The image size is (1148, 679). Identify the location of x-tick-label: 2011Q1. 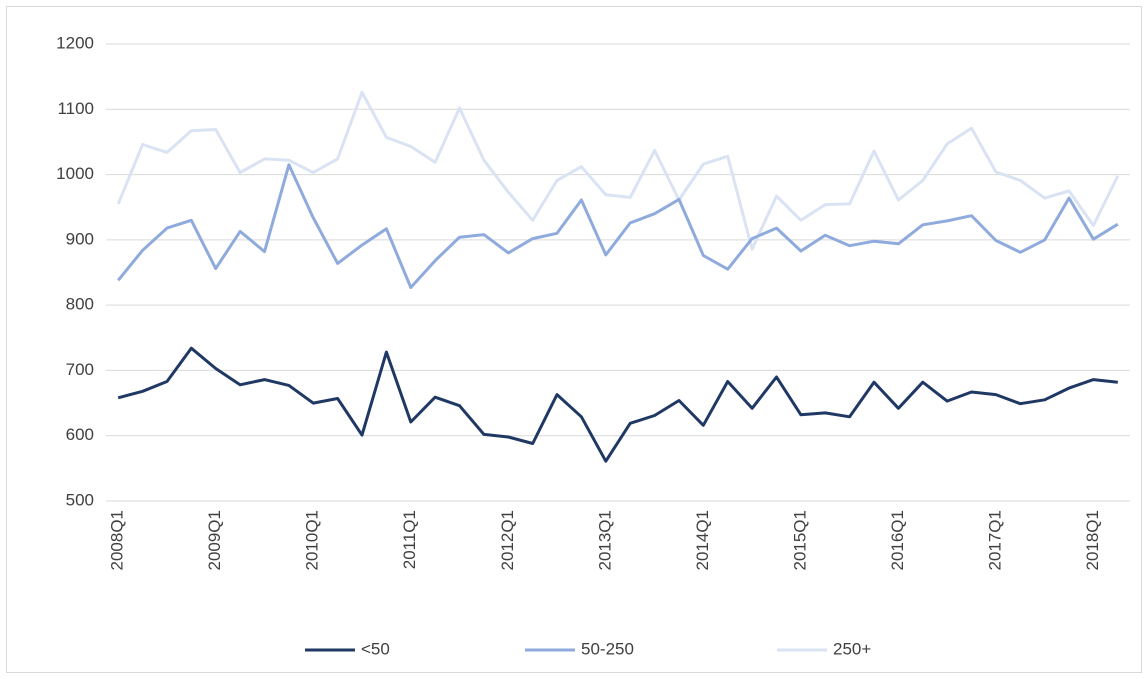
(409, 539).